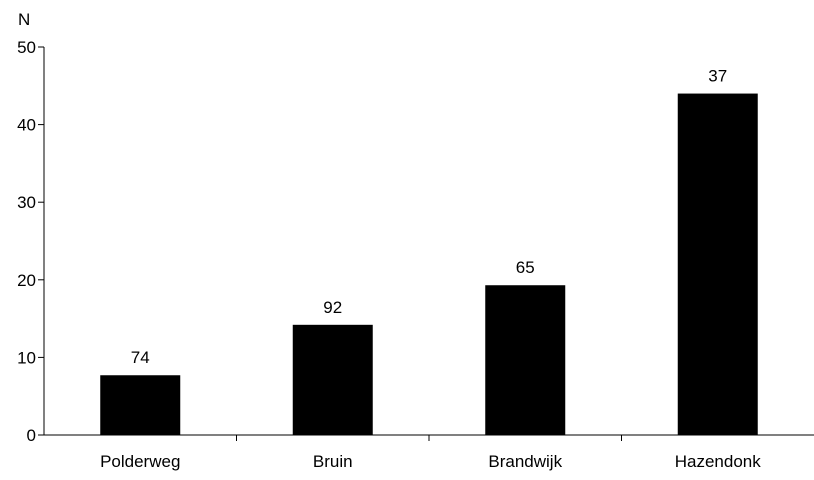  Describe the element at coordinates (332, 307) in the screenshot. I see `data-label-bruin: 92` at that location.